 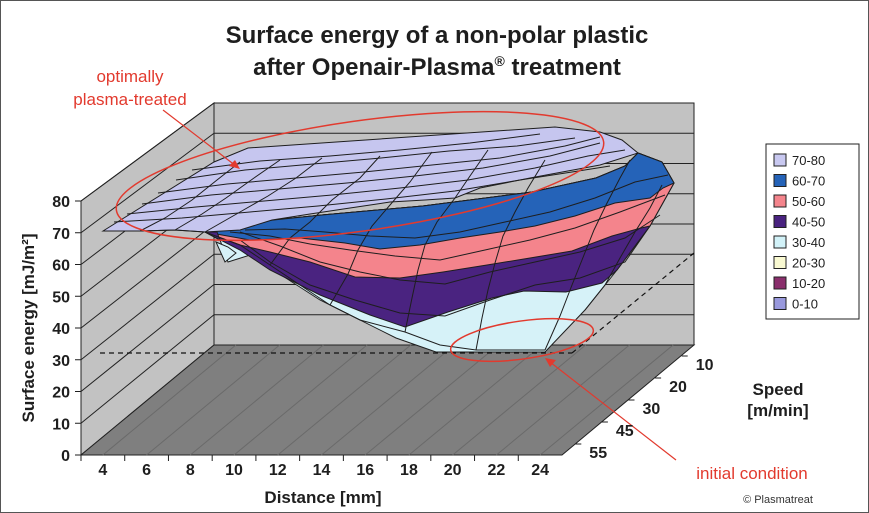 What do you see at coordinates (66, 329) in the screenshot?
I see `y-axis-ticks: 0 10 20 30 40 50 60 70 80` at bounding box center [66, 329].